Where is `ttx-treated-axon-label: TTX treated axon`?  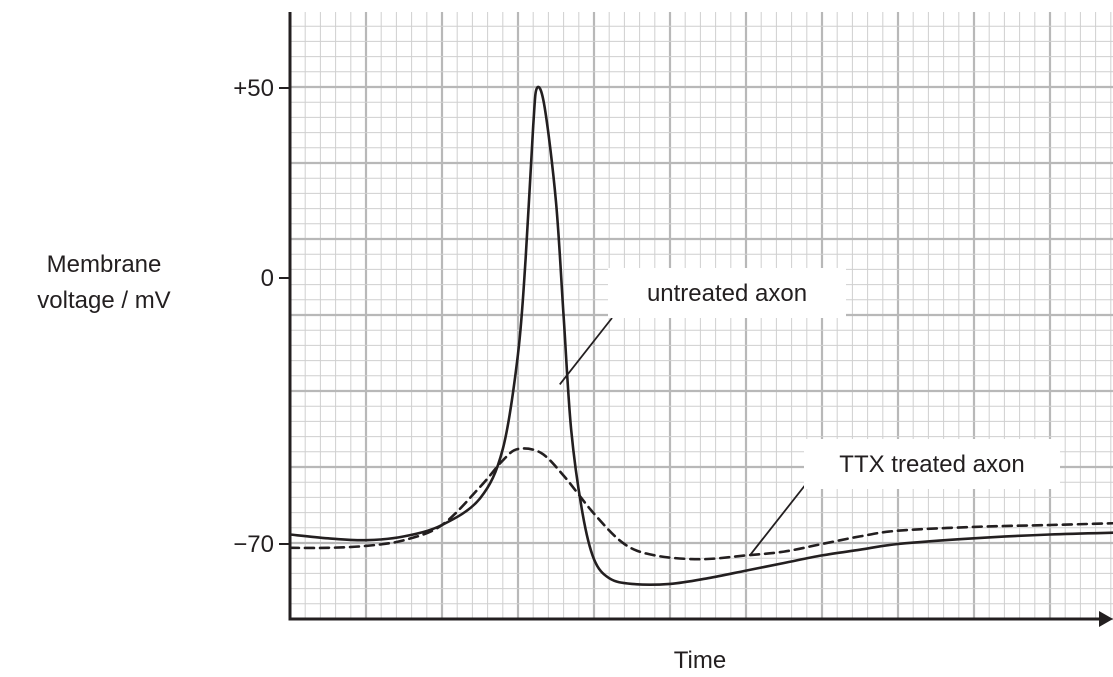 ttx-treated-axon-label: TTX treated axon is located at coordinates (931, 464).